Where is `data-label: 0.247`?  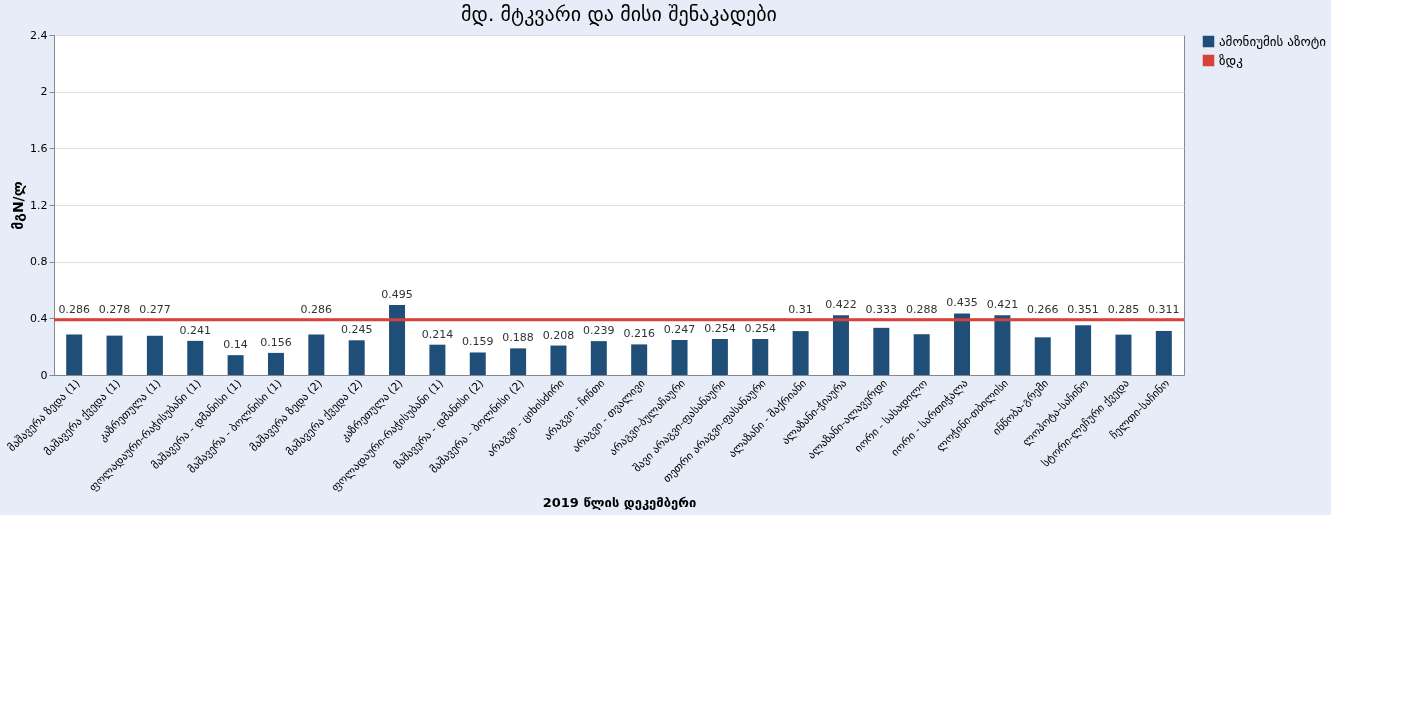
data-label: 0.247 is located at coordinates (679, 330).